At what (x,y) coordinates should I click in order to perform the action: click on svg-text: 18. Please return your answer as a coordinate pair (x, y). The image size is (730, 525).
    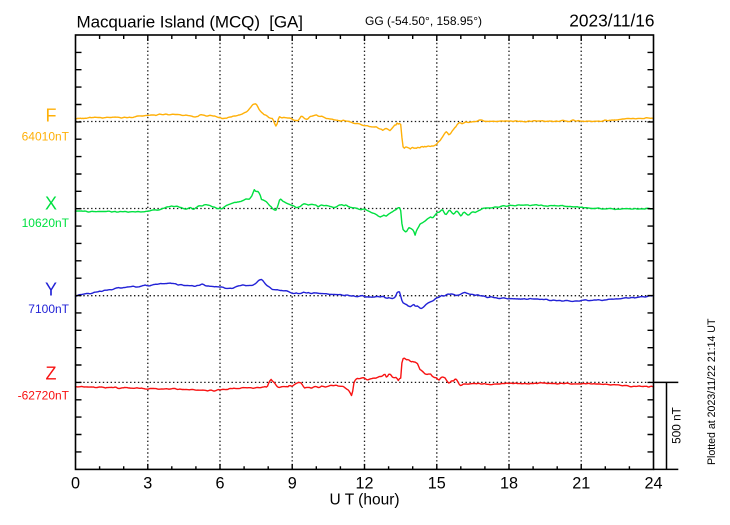
    Looking at the image, I should click on (509, 483).